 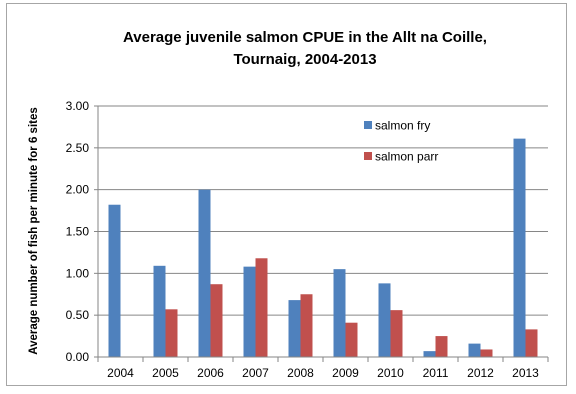 I want to click on x-tick-label: 2006, so click(x=210, y=373).